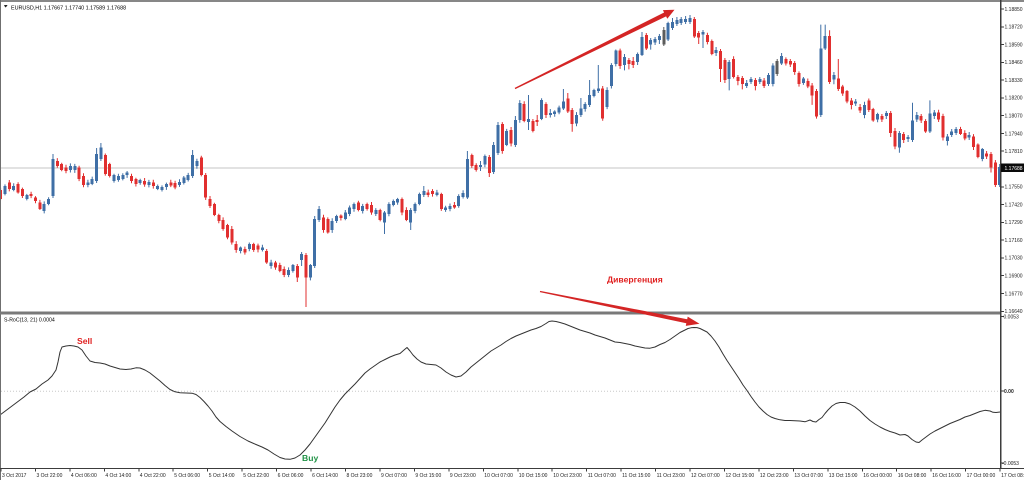  I want to click on svg-text: 1.17688, so click(1014, 169).